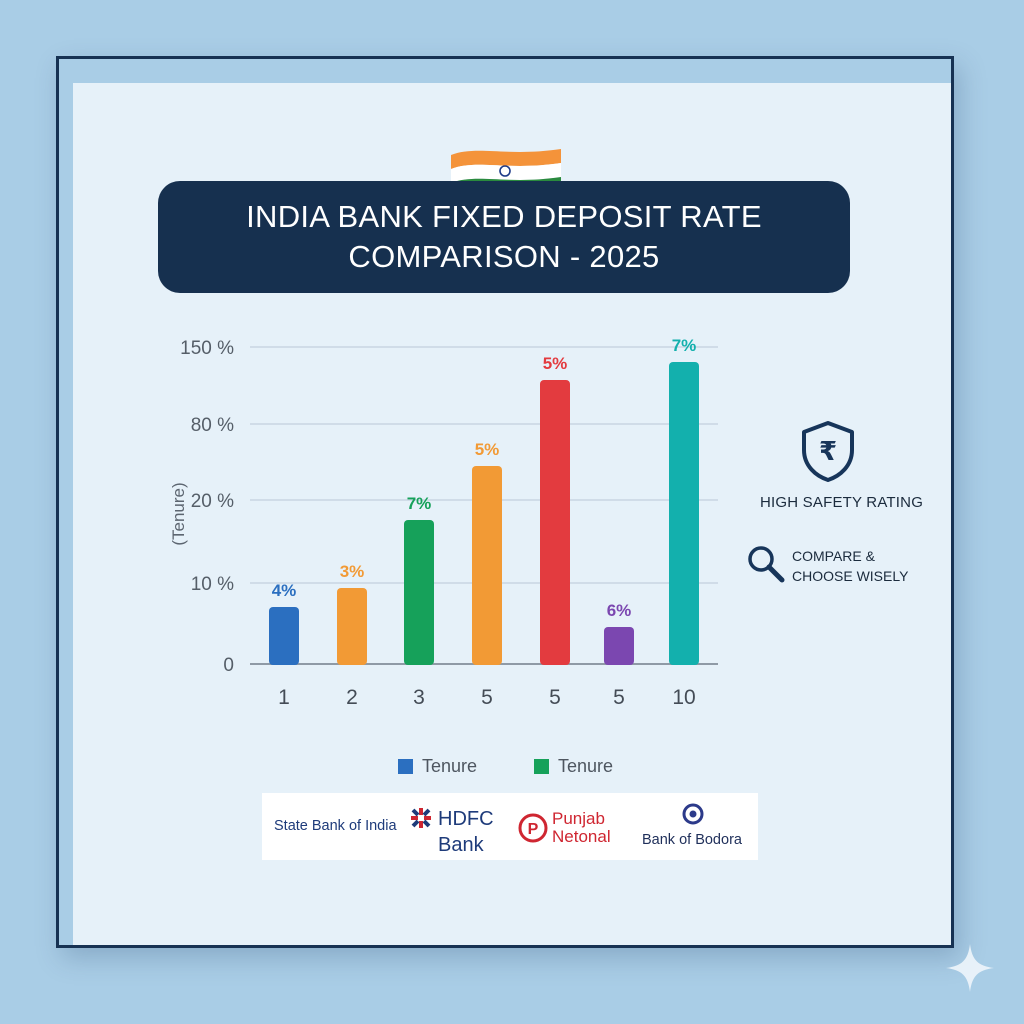  Describe the element at coordinates (581, 836) in the screenshot. I see `bank-pnb-line-2: Netonal` at that location.